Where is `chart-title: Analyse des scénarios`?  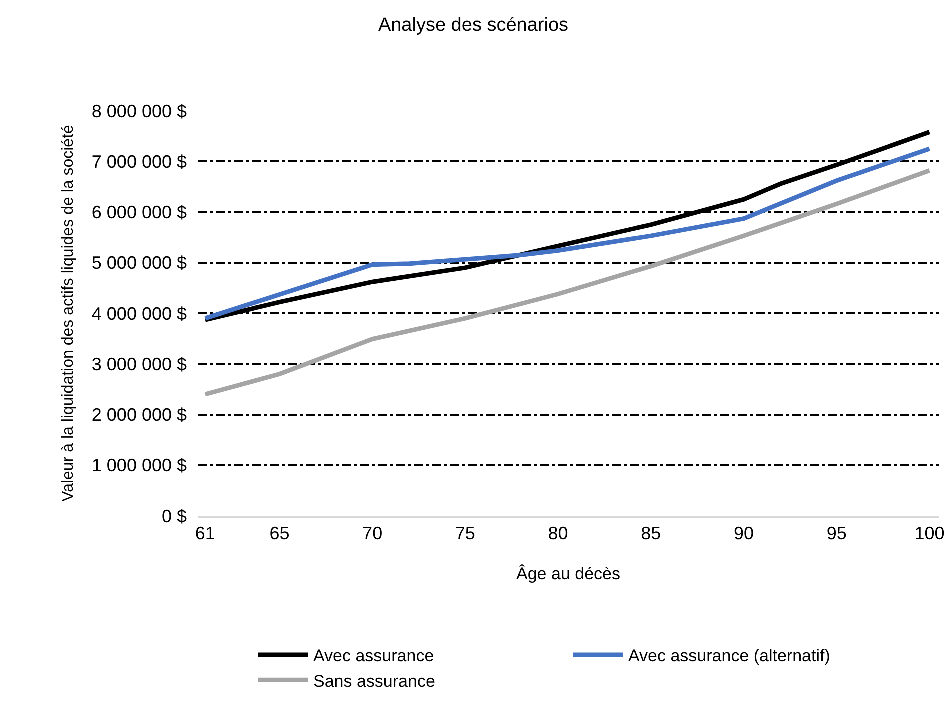 chart-title: Analyse des scénarios is located at coordinates (473, 25).